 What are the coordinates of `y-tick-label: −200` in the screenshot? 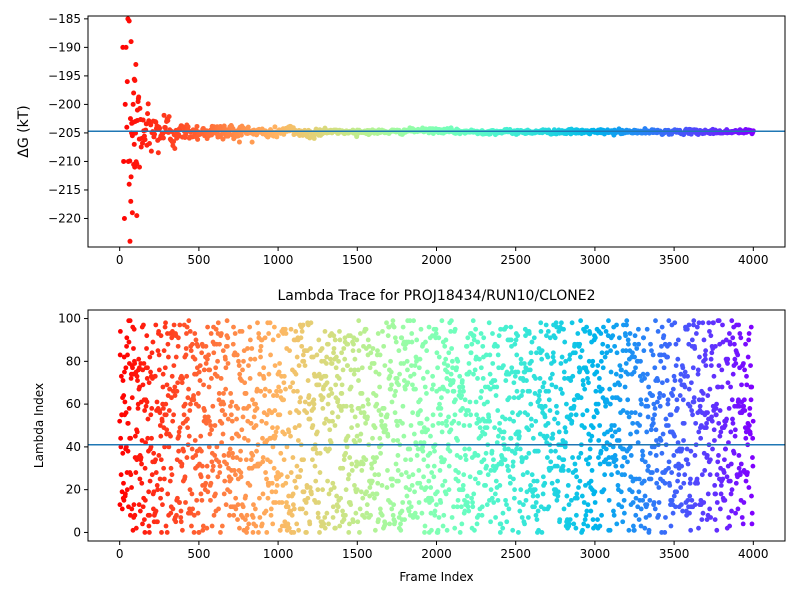 It's located at (64, 104).